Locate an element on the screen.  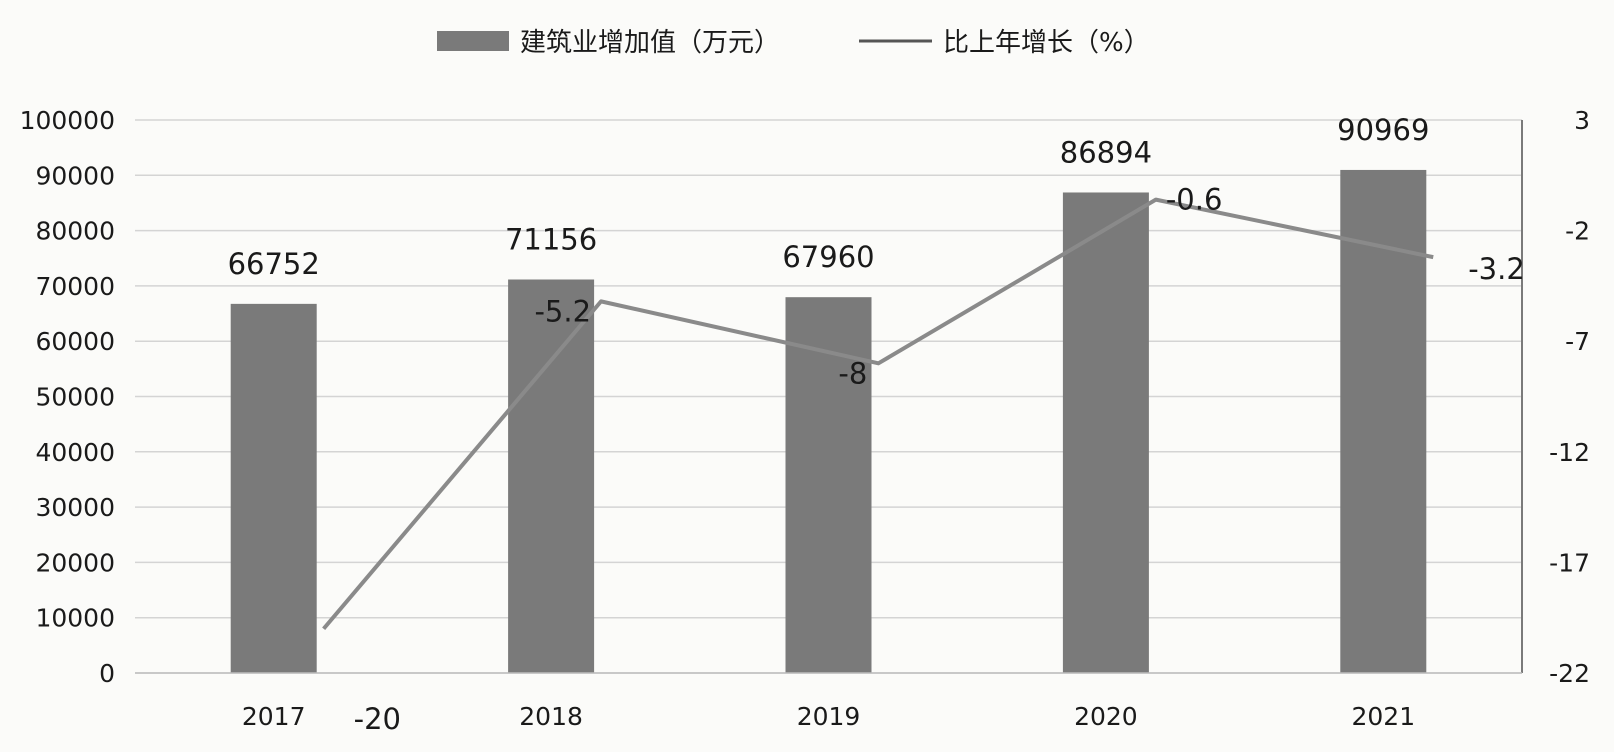
right-axis: 3 -2 -7 -12 -17 -22 is located at coordinates (1555, 397).